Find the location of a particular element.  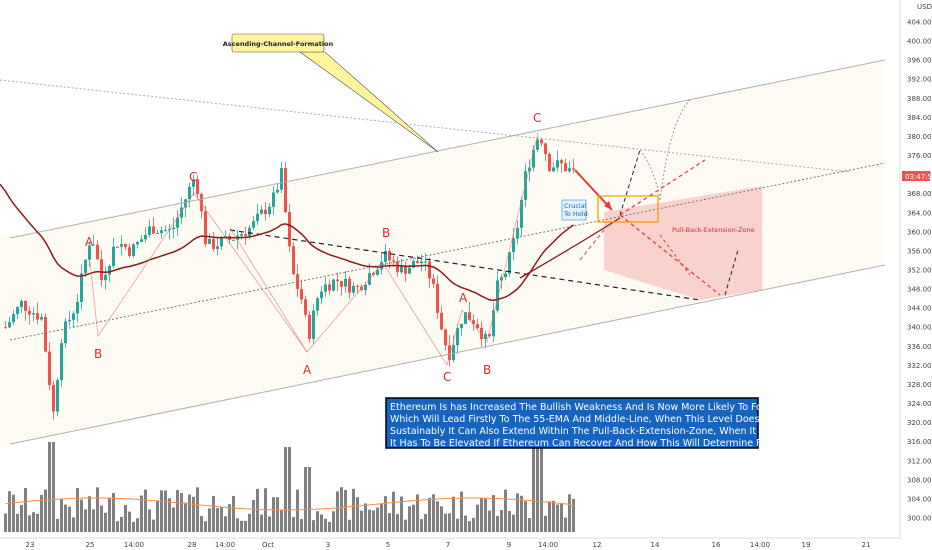

price-tick-label: 368.00 is located at coordinates (919, 194).